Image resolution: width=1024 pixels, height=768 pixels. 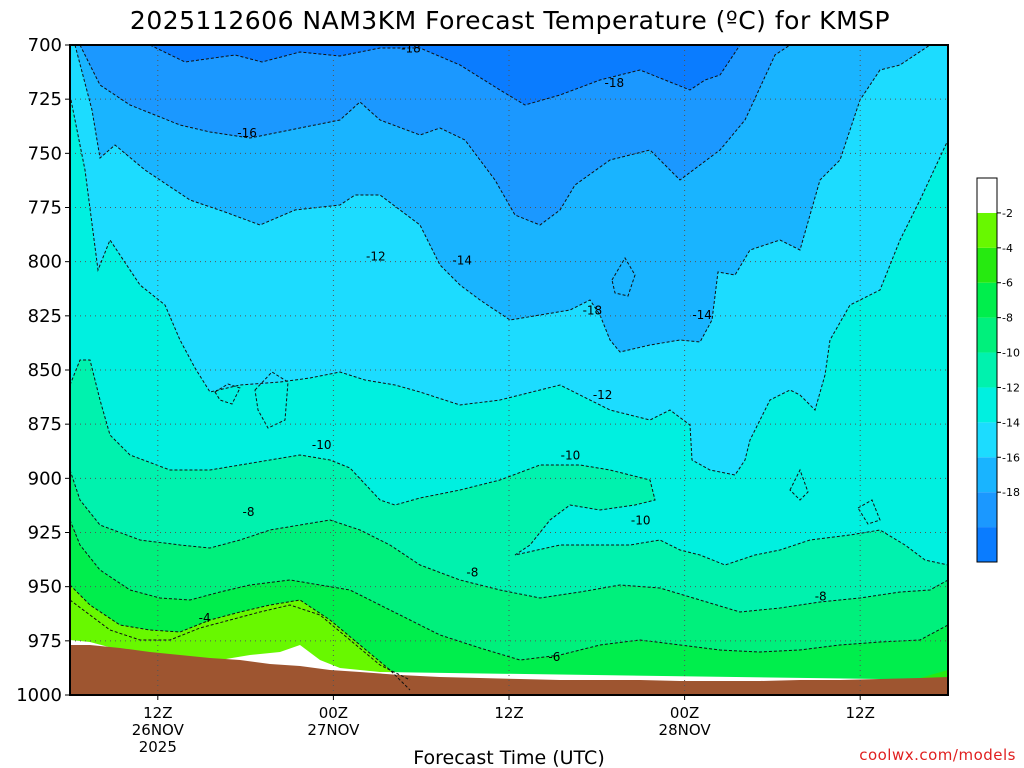 I want to click on colorbar-border, so click(x=987, y=370).